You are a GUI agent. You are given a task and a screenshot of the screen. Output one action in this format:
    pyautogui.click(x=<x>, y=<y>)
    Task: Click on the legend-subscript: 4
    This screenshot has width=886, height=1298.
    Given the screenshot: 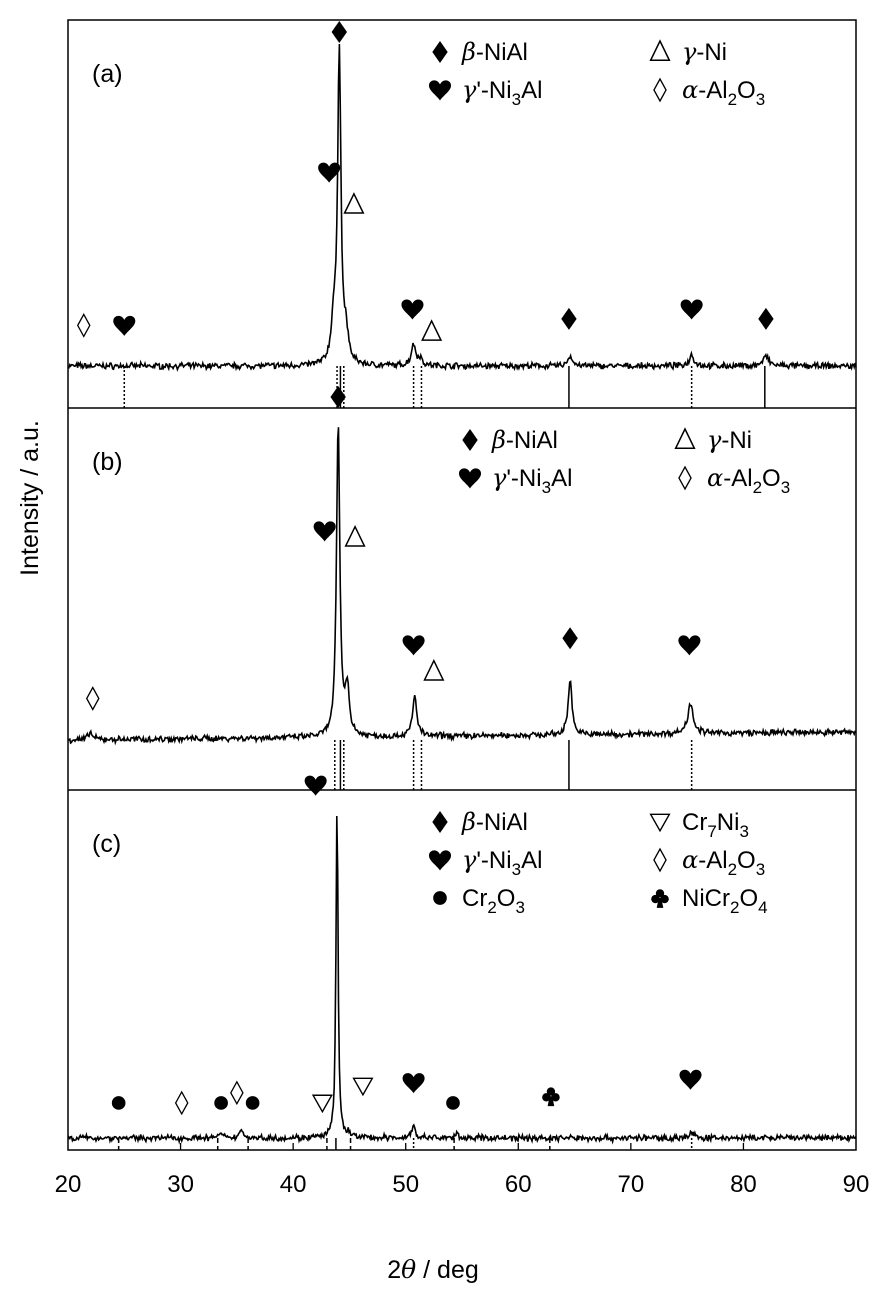 What is the action you would take?
    pyautogui.click(x=762, y=907)
    